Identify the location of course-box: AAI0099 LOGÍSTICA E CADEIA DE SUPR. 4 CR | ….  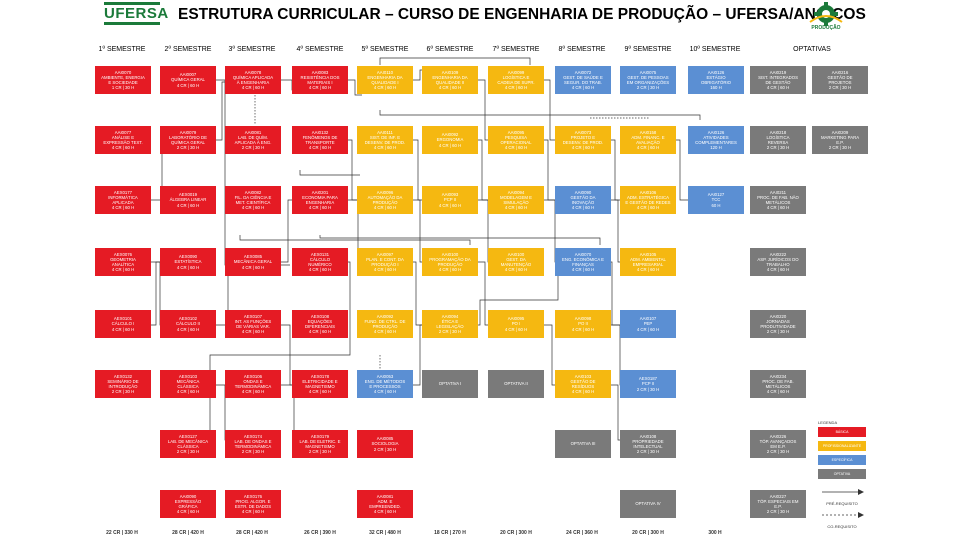
(516, 80).